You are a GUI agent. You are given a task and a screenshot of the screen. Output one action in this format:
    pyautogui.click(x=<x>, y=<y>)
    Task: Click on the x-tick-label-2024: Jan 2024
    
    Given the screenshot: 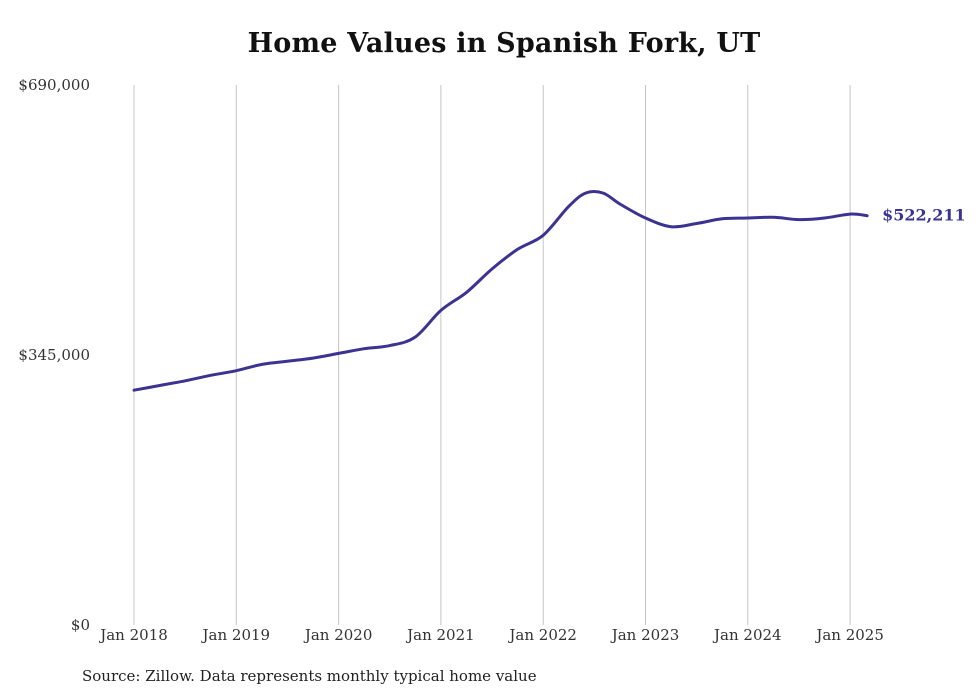 What is the action you would take?
    pyautogui.click(x=747, y=635)
    